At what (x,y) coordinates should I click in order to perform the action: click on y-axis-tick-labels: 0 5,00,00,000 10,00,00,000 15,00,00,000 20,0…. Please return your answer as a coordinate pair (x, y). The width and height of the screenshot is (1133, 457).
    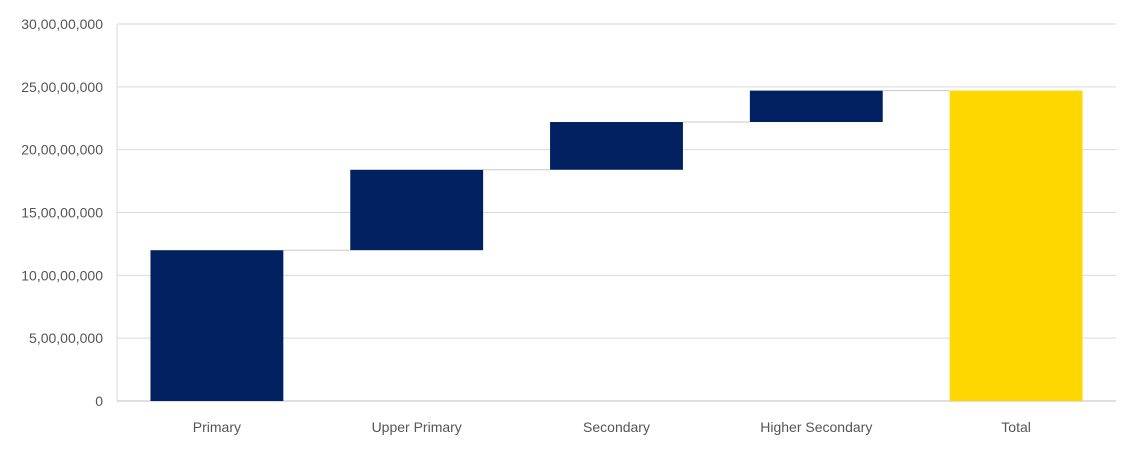
    Looking at the image, I should click on (62, 212).